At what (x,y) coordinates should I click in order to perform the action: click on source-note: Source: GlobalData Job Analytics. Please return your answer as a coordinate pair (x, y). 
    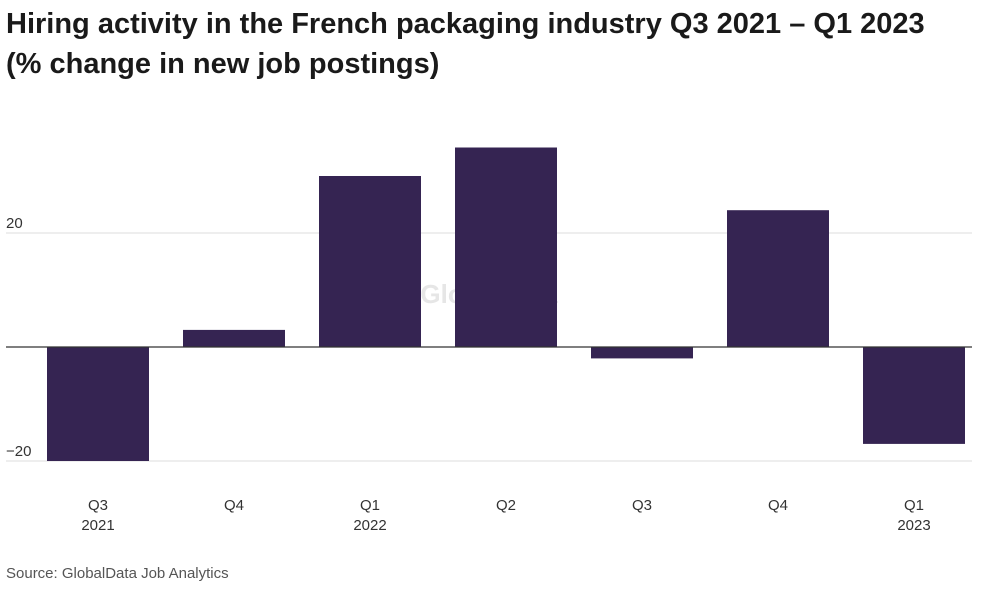
    Looking at the image, I should click on (117, 573).